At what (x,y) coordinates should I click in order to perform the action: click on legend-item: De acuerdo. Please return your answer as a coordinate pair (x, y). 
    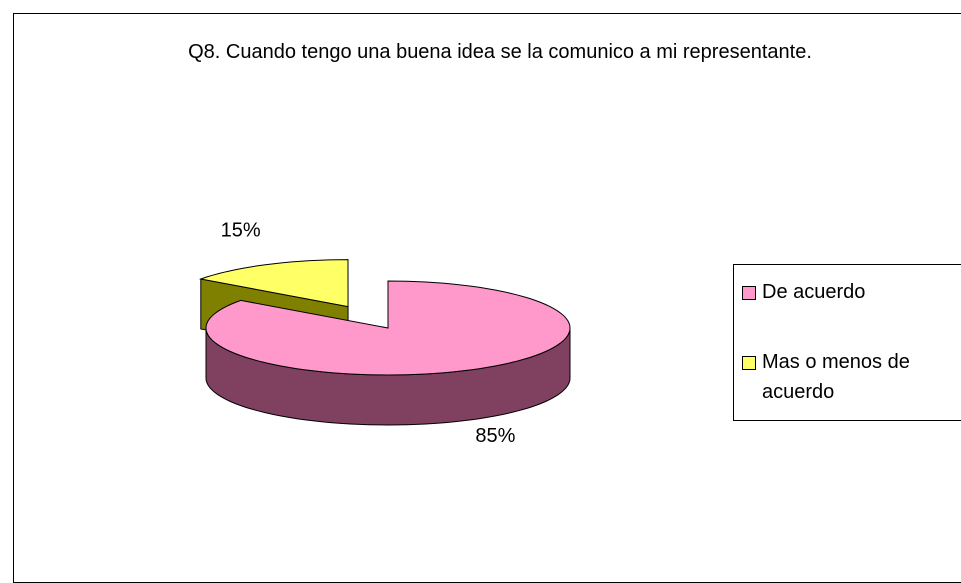
    Looking at the image, I should click on (851, 292).